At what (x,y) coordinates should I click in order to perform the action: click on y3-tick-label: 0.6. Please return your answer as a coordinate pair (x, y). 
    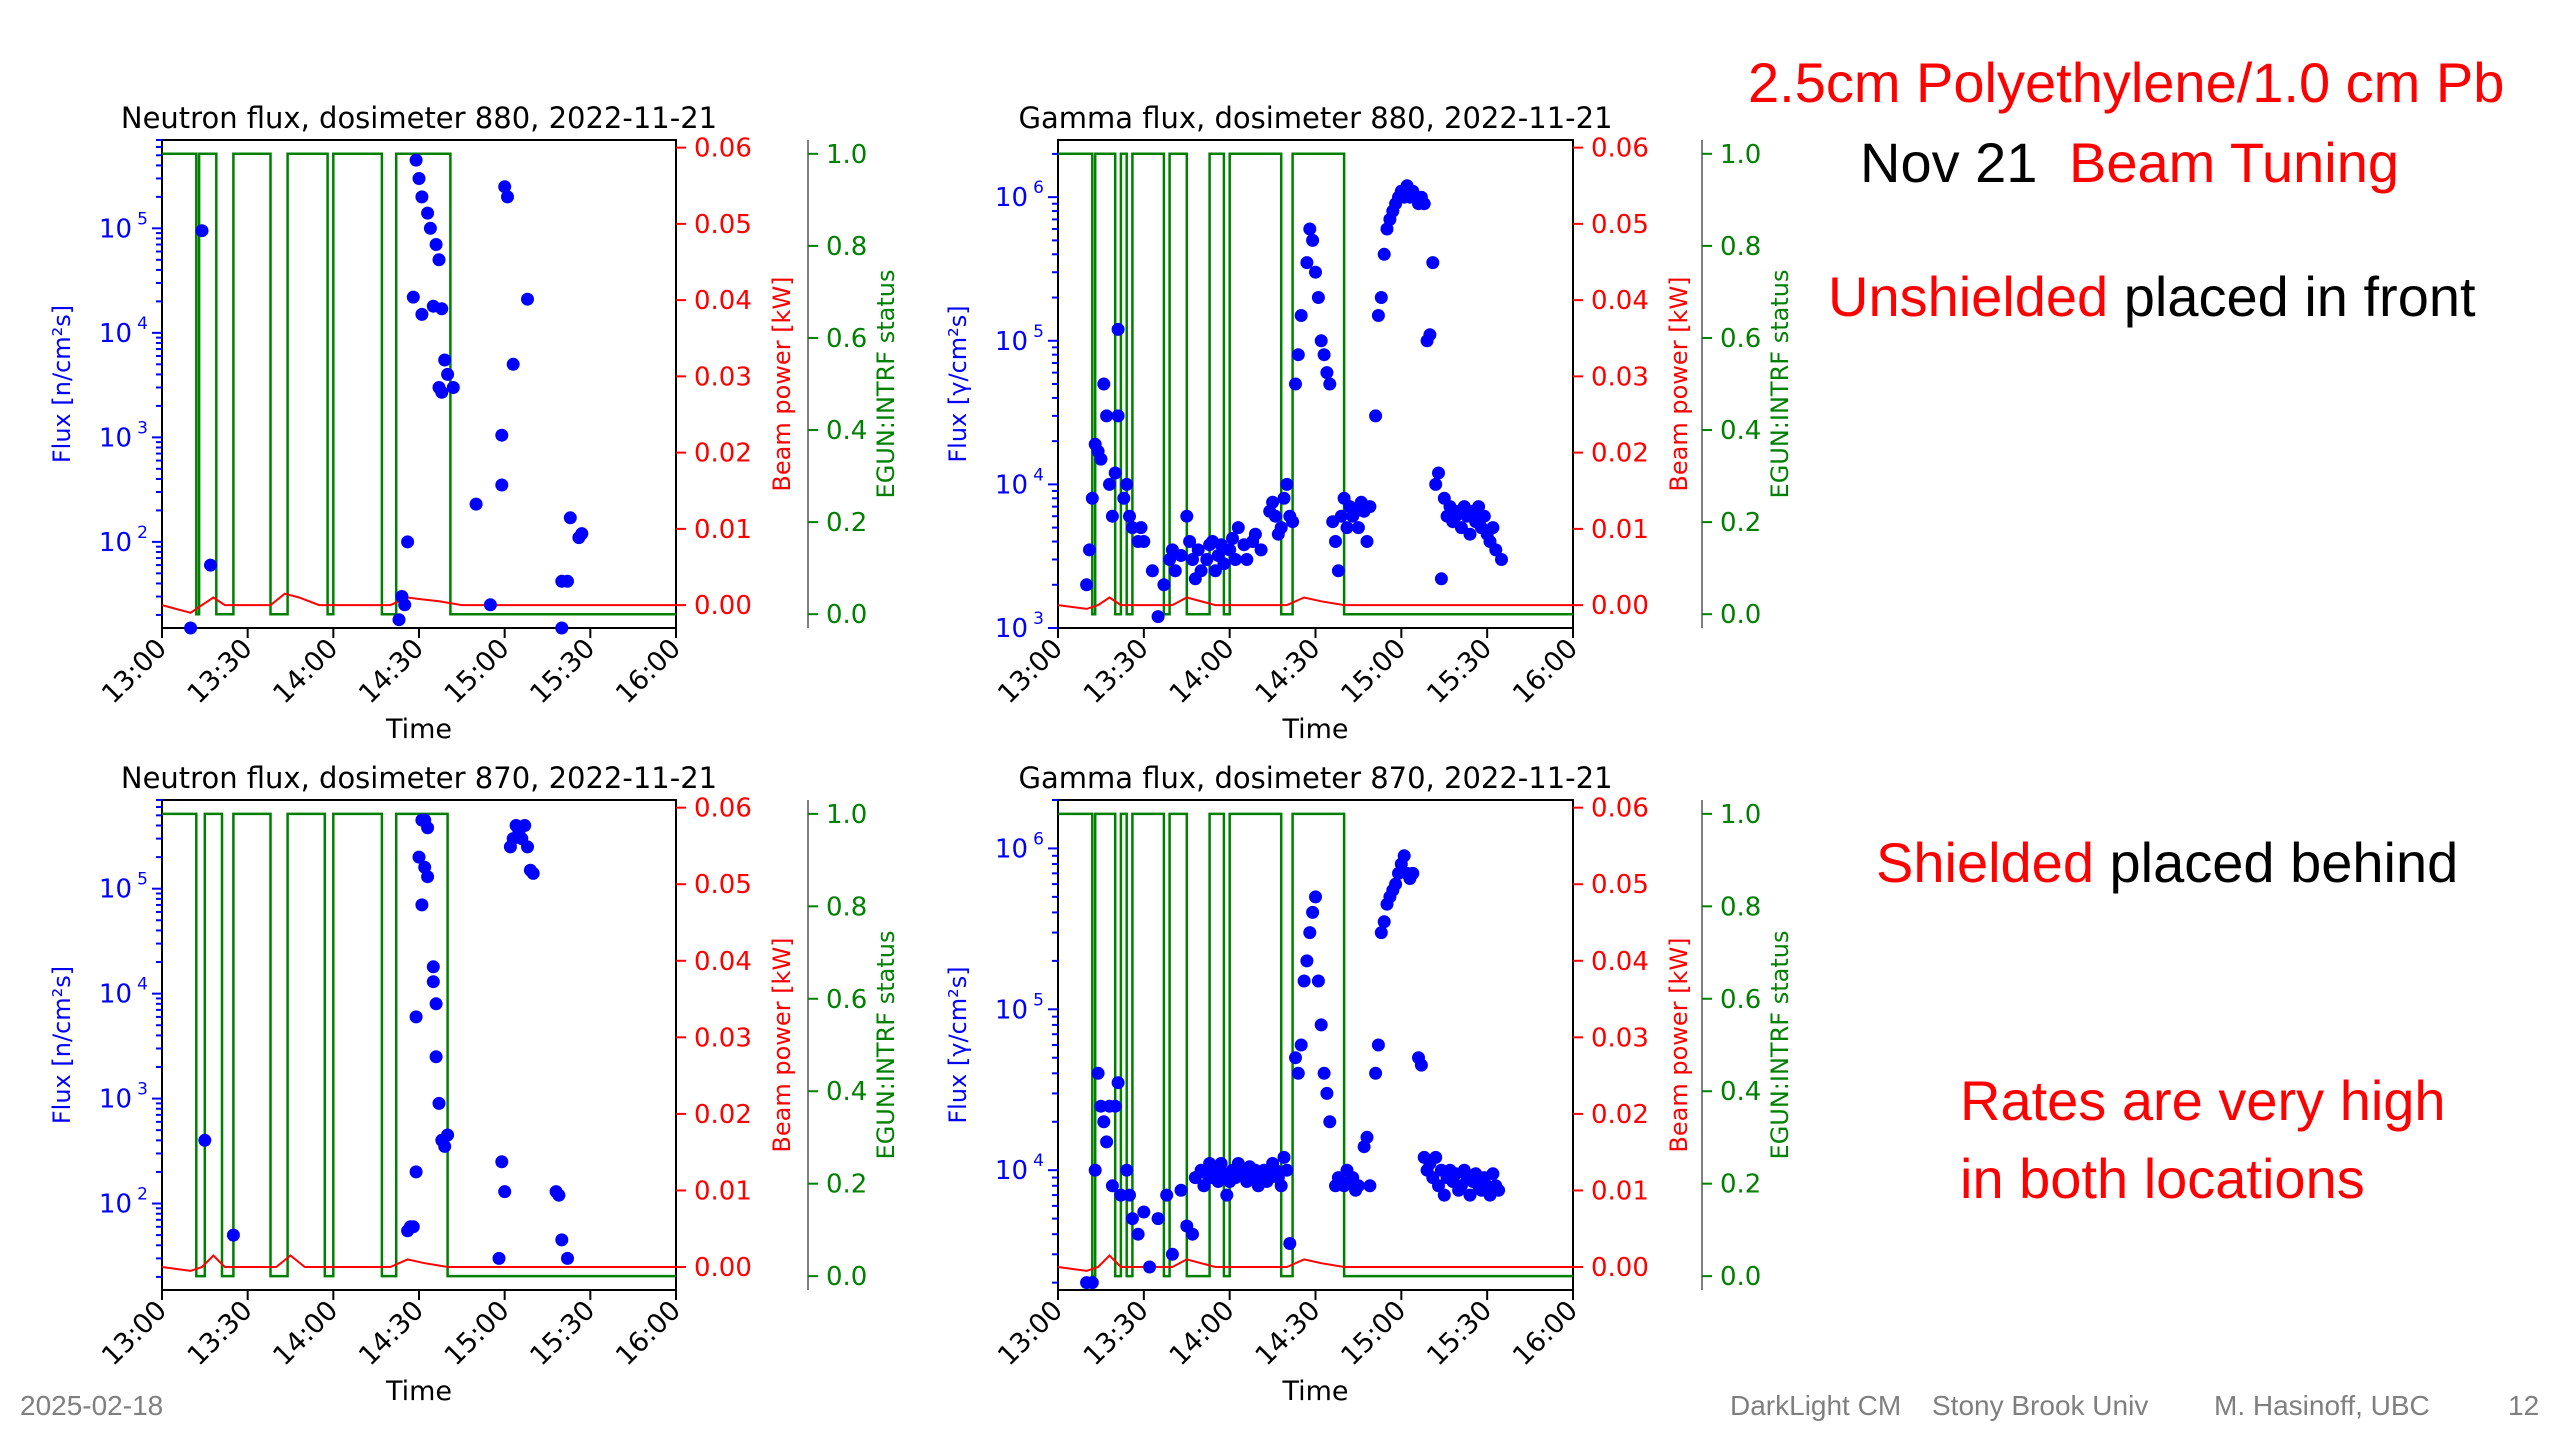
    Looking at the image, I should click on (1740, 1000).